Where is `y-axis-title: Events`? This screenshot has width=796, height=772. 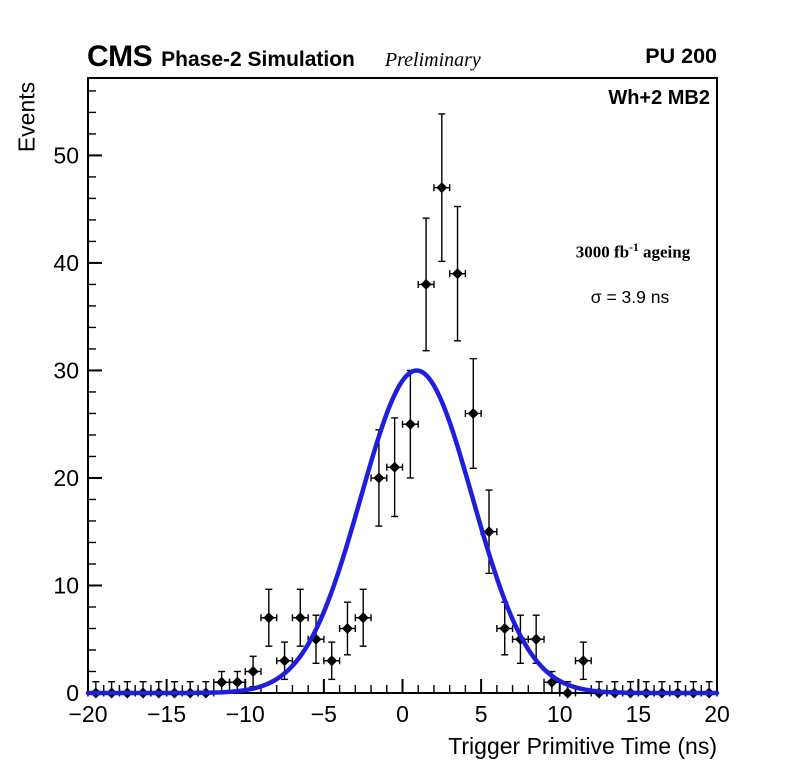 y-axis-title: Events is located at coordinates (26, 117).